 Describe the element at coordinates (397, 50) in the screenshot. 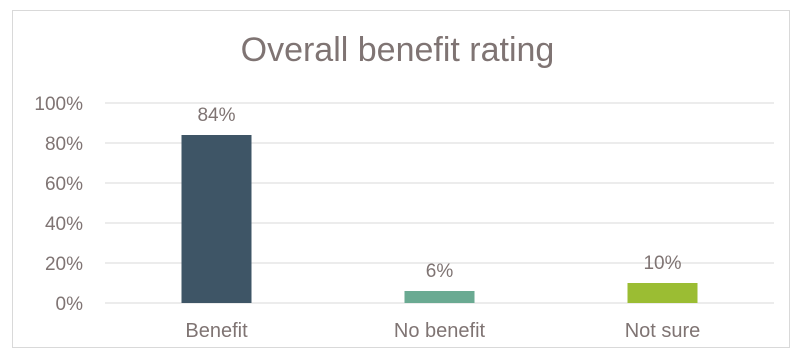

I see `chart-title: Overall benefit rating` at that location.